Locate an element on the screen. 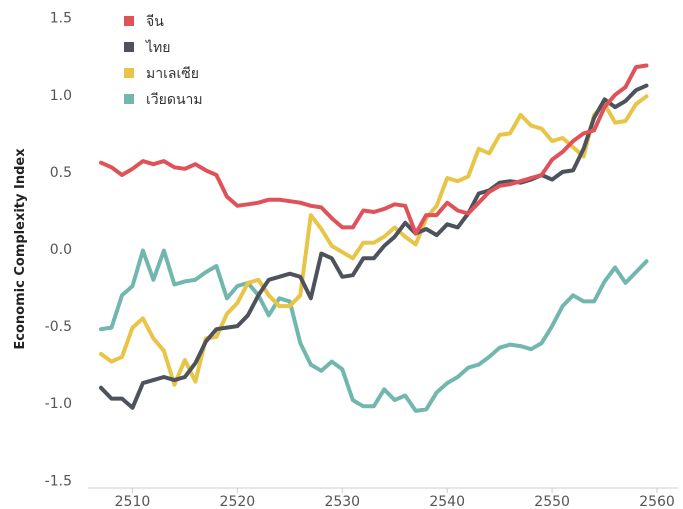 This screenshot has width=683, height=509. x-tick-label: 2550 is located at coordinates (552, 501).